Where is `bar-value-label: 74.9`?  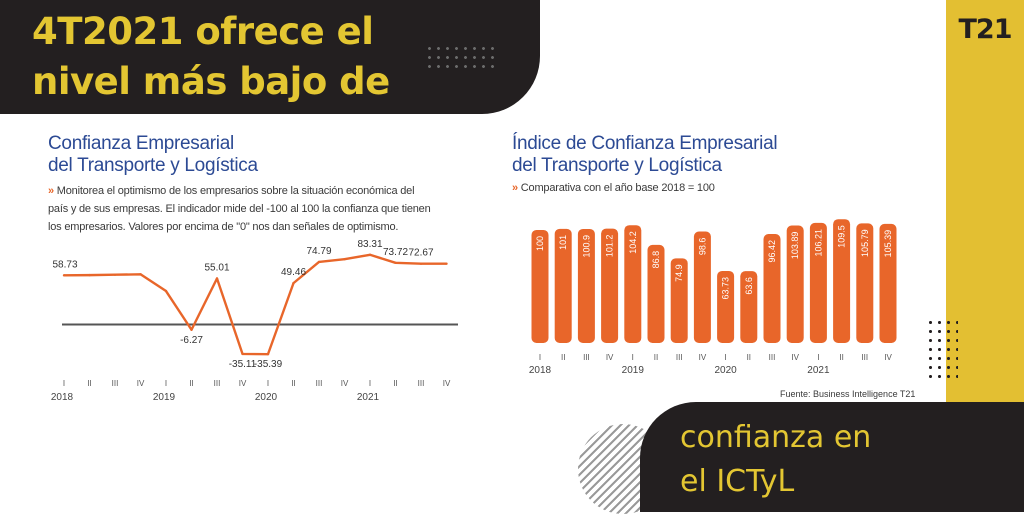
bar-value-label: 74.9 is located at coordinates (679, 273).